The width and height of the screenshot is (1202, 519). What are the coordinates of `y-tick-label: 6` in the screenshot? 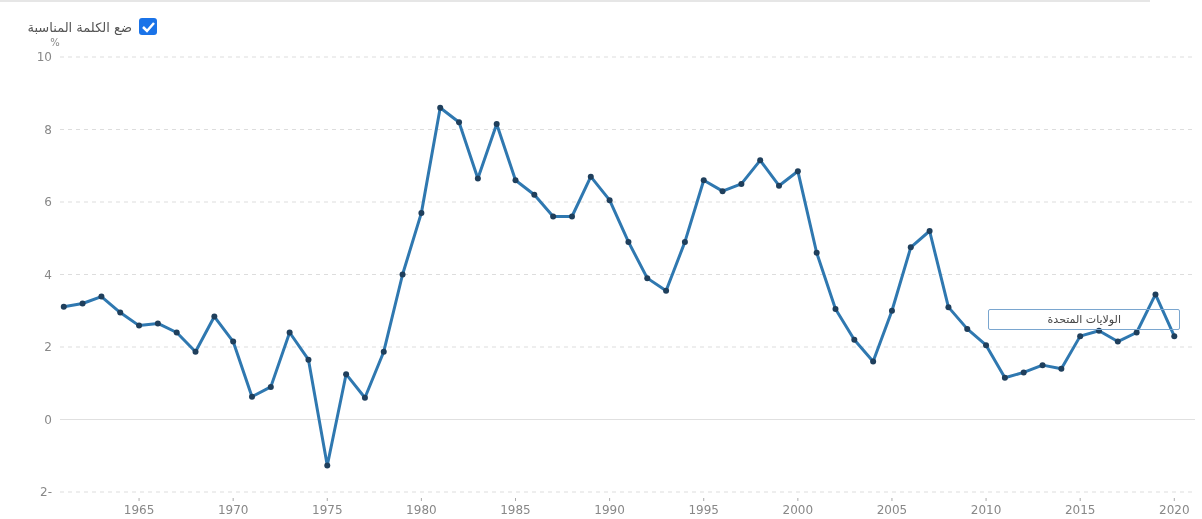 It's located at (48, 202).